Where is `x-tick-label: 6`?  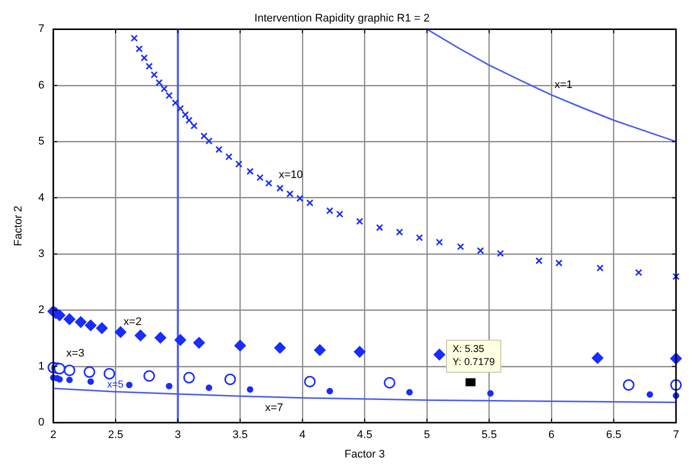 x-tick-label: 6 is located at coordinates (551, 435).